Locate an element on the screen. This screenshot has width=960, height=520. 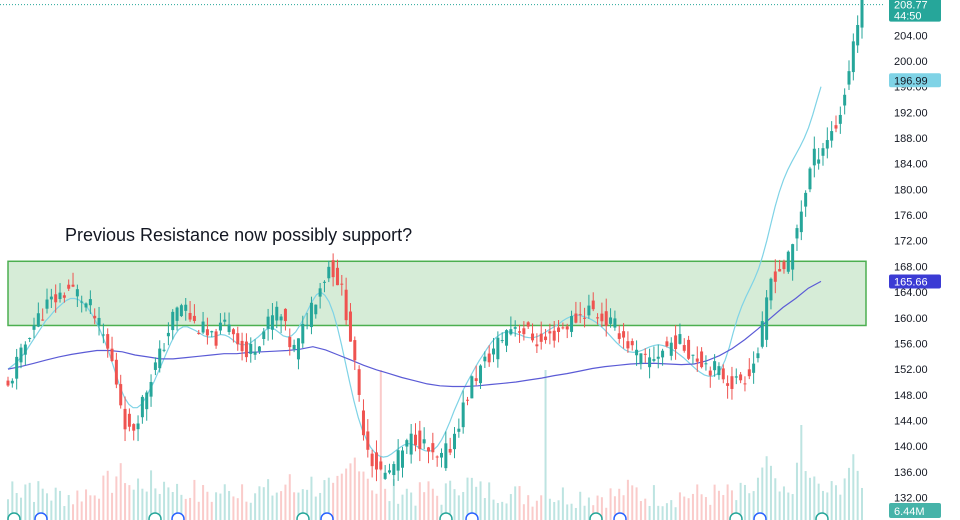
y-tick-label: 200.00 is located at coordinates (911, 62).